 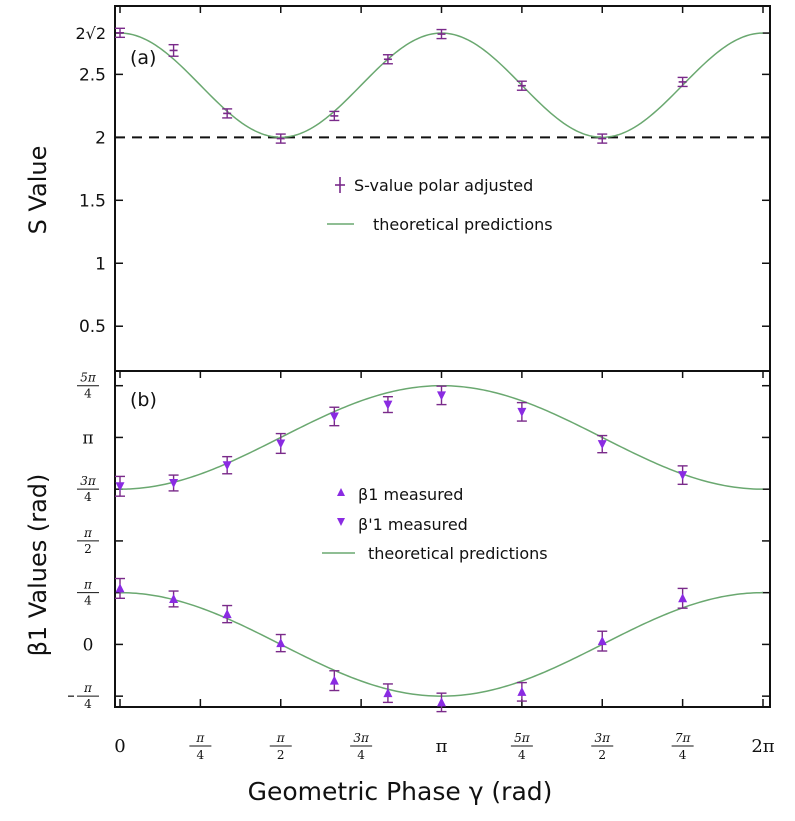 What do you see at coordinates (280, 746) in the screenshot?
I see `x-tick-label-2: π2` at bounding box center [280, 746].